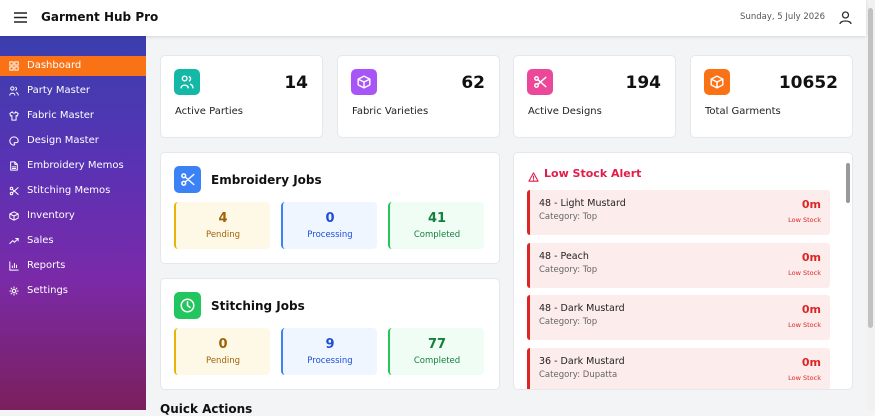 This screenshot has width=875, height=416. What do you see at coordinates (582, 361) in the screenshot?
I see `item-name: 36 - Dark Mustard` at bounding box center [582, 361].